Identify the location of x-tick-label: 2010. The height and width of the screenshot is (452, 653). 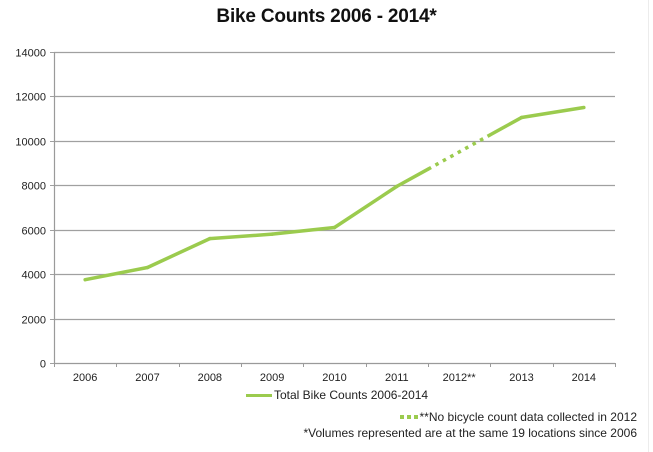
(334, 378).